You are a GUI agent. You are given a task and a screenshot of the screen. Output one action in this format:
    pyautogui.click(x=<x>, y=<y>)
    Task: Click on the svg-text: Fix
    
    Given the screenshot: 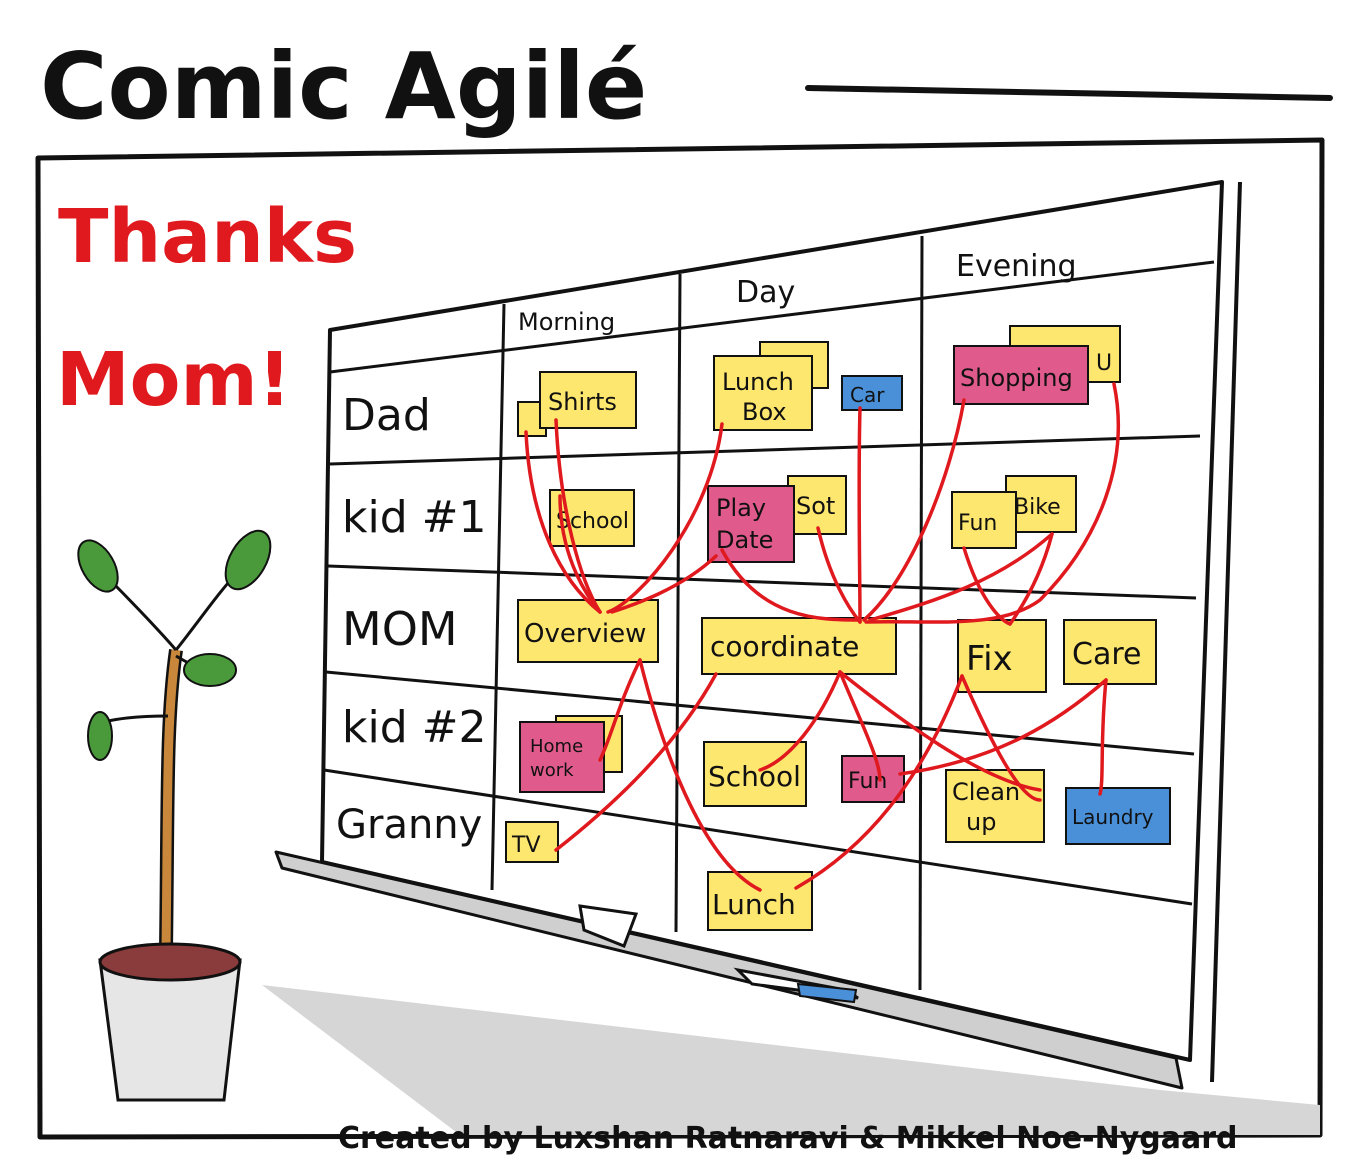 What is the action you would take?
    pyautogui.click(x=989, y=659)
    